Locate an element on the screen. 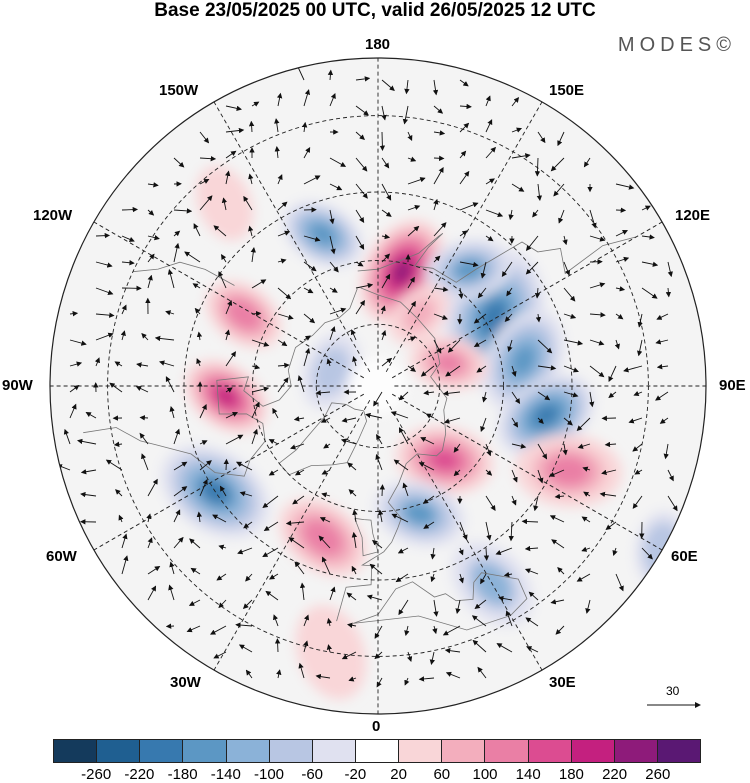 The height and width of the screenshot is (783, 750). lon-label-120e: 120E is located at coordinates (693, 215).